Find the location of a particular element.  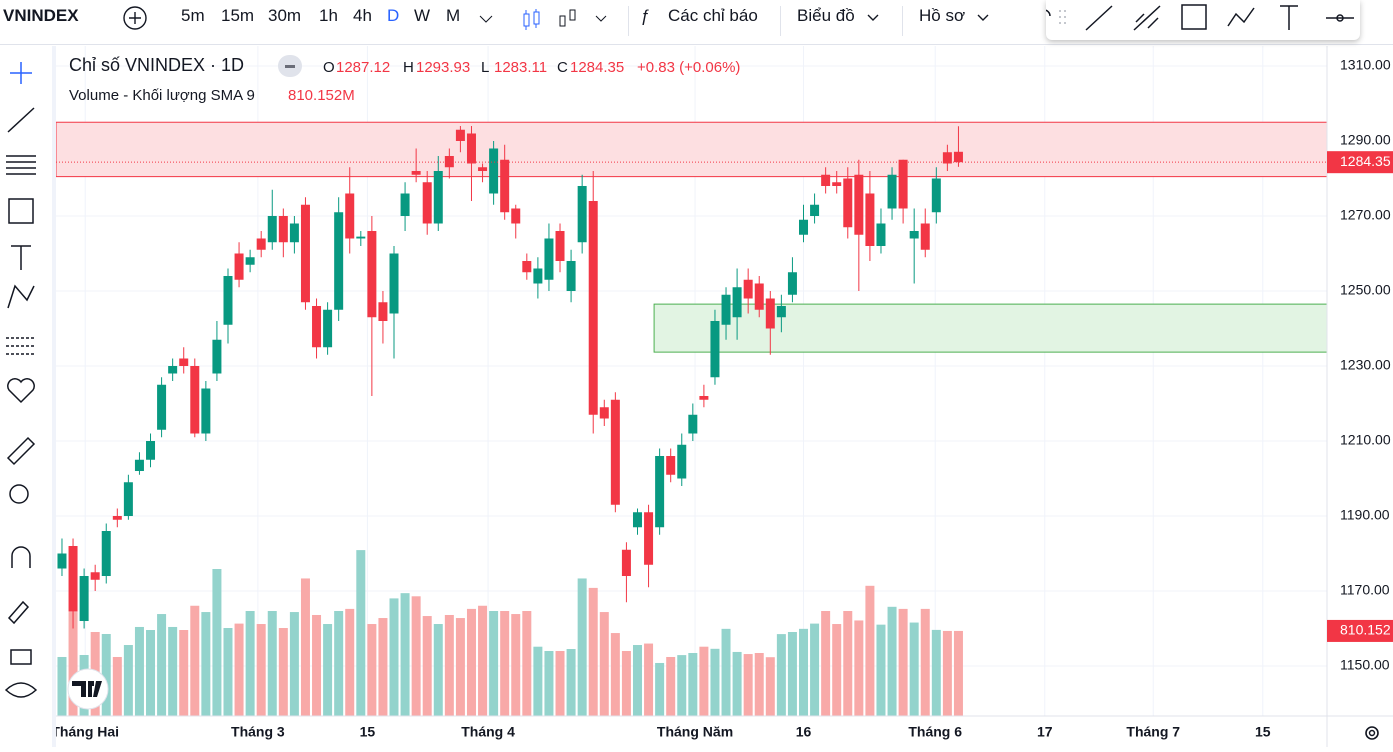

interval: 4h is located at coordinates (362, 15).